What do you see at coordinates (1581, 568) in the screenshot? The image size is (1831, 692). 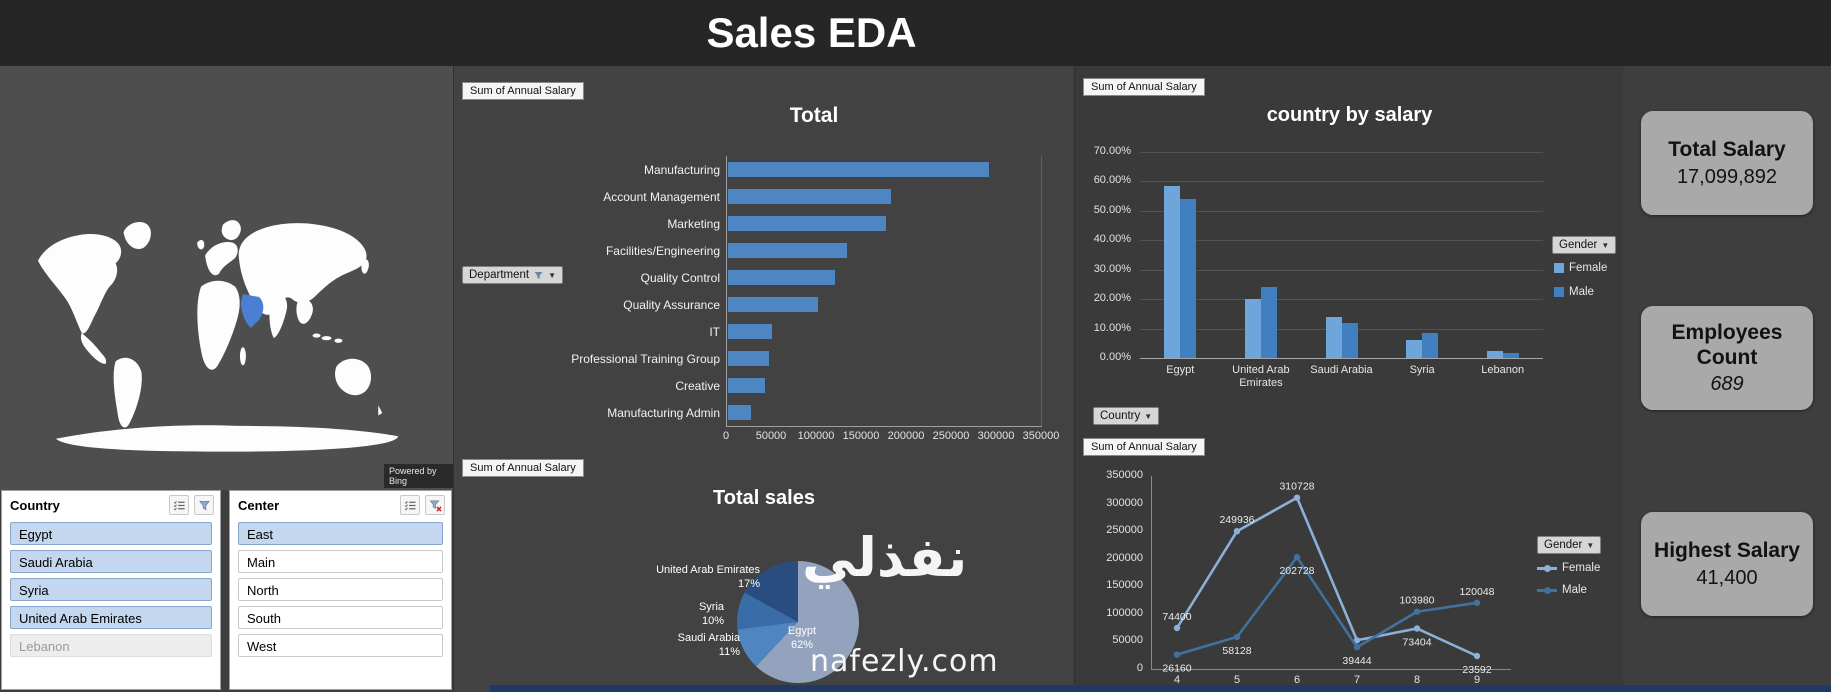 I see `legend-female-label: Female` at bounding box center [1581, 568].